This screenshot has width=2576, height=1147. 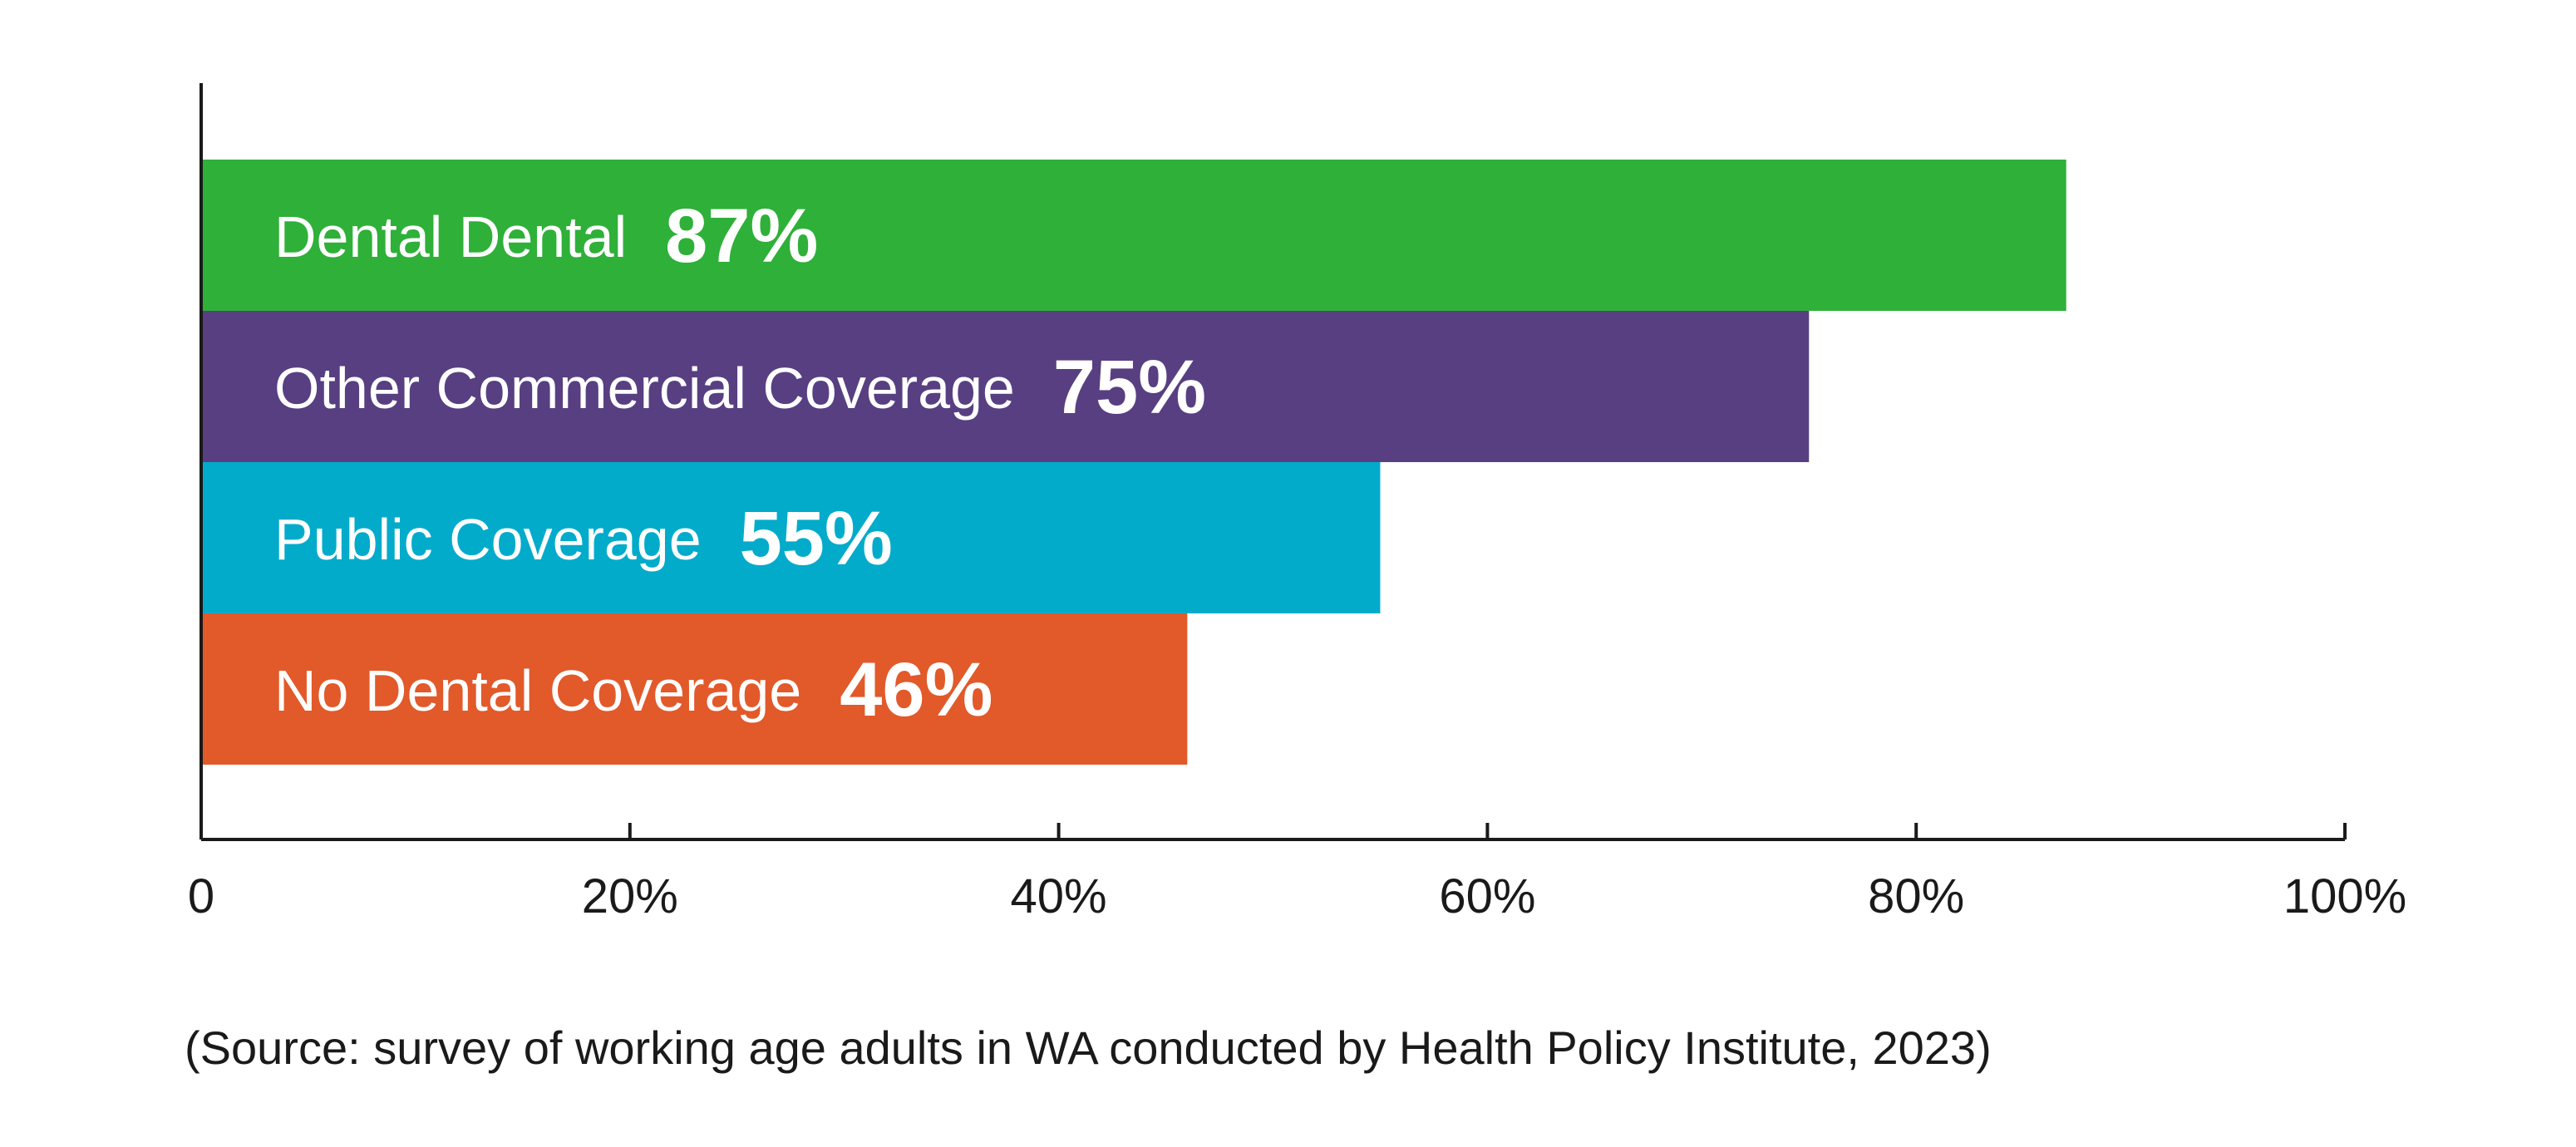 What do you see at coordinates (2344, 896) in the screenshot?
I see `x-tick-label: 100%` at bounding box center [2344, 896].